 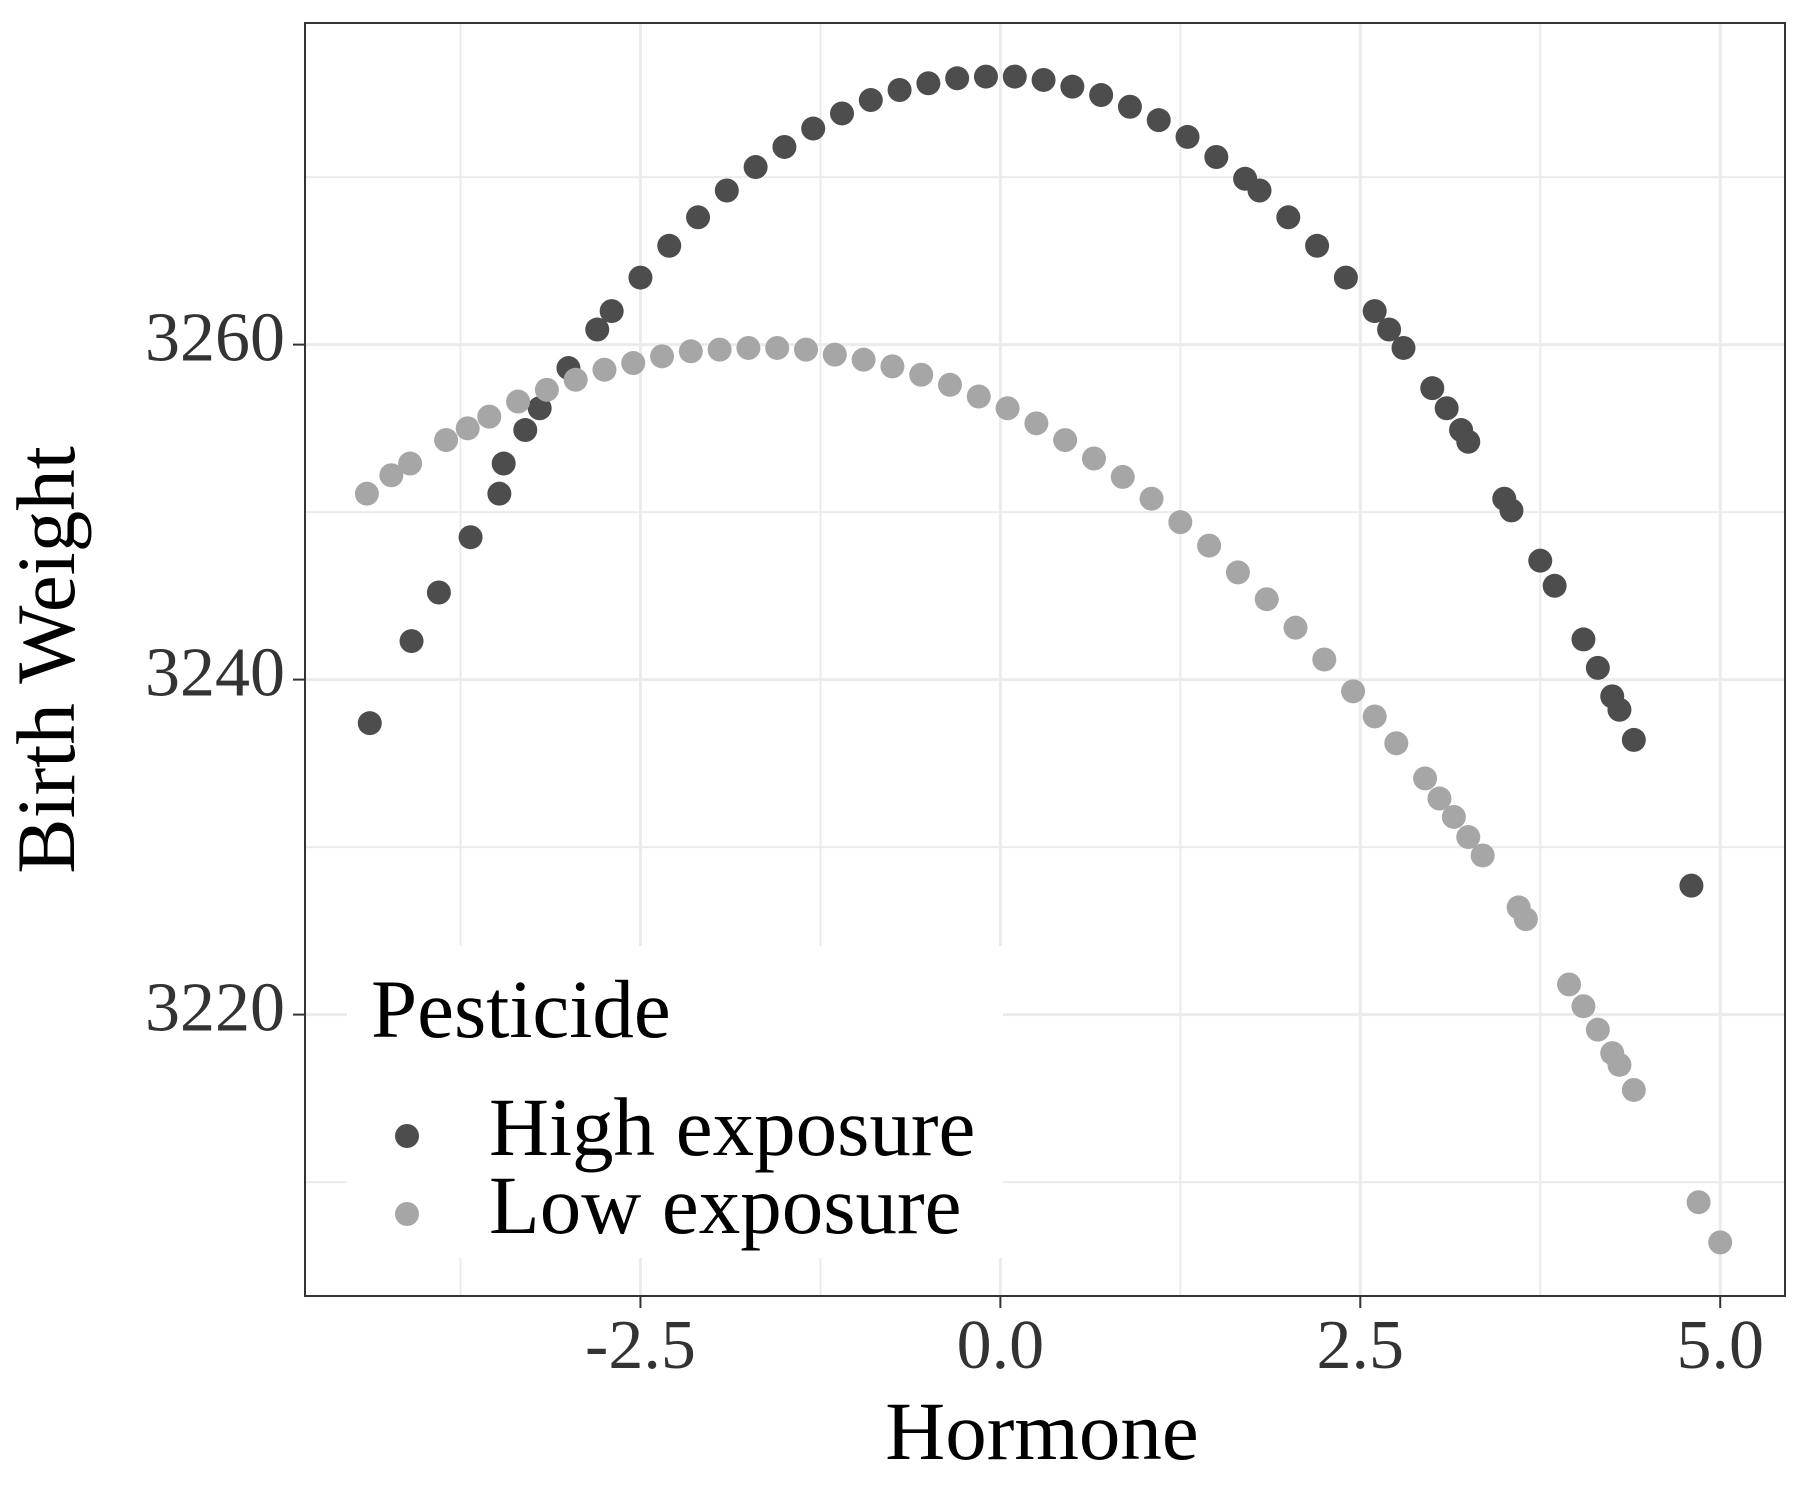 What do you see at coordinates (1001, 1345) in the screenshot?
I see `x-tick-label: 0.0` at bounding box center [1001, 1345].